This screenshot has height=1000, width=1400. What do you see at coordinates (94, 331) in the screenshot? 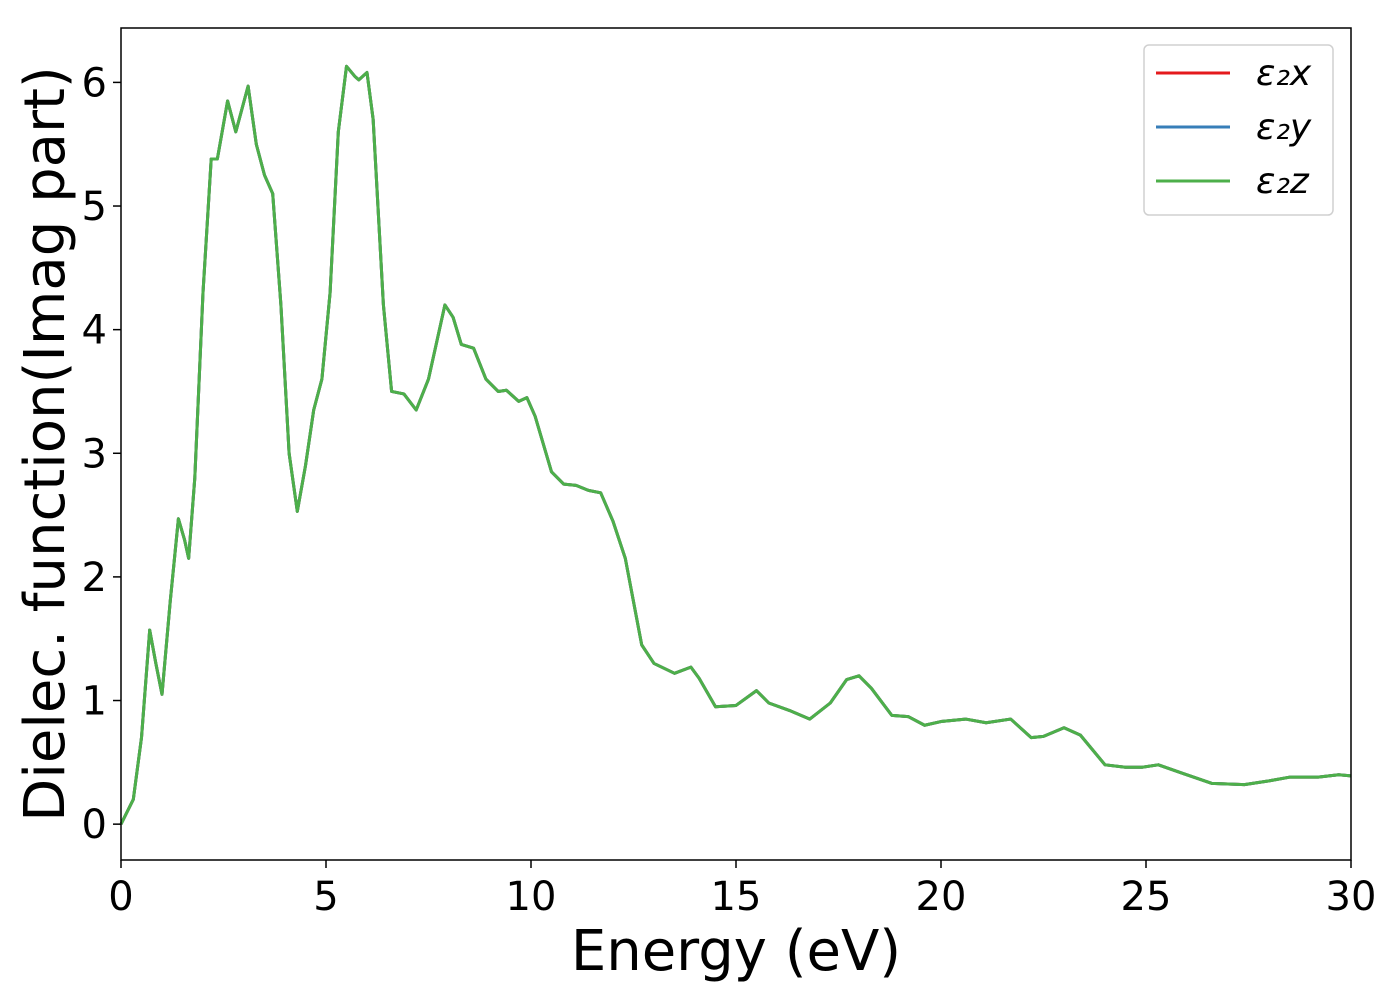
I see `y-tick-label: 4` at bounding box center [94, 331].